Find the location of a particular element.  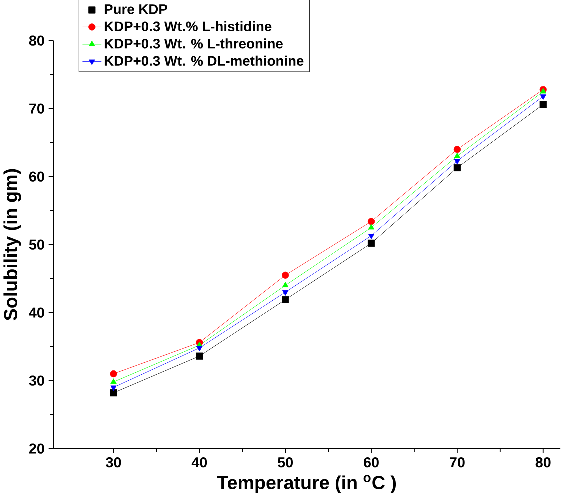

legend-label: KDP+0.3 Wt.% L-histidine is located at coordinates (188, 26).